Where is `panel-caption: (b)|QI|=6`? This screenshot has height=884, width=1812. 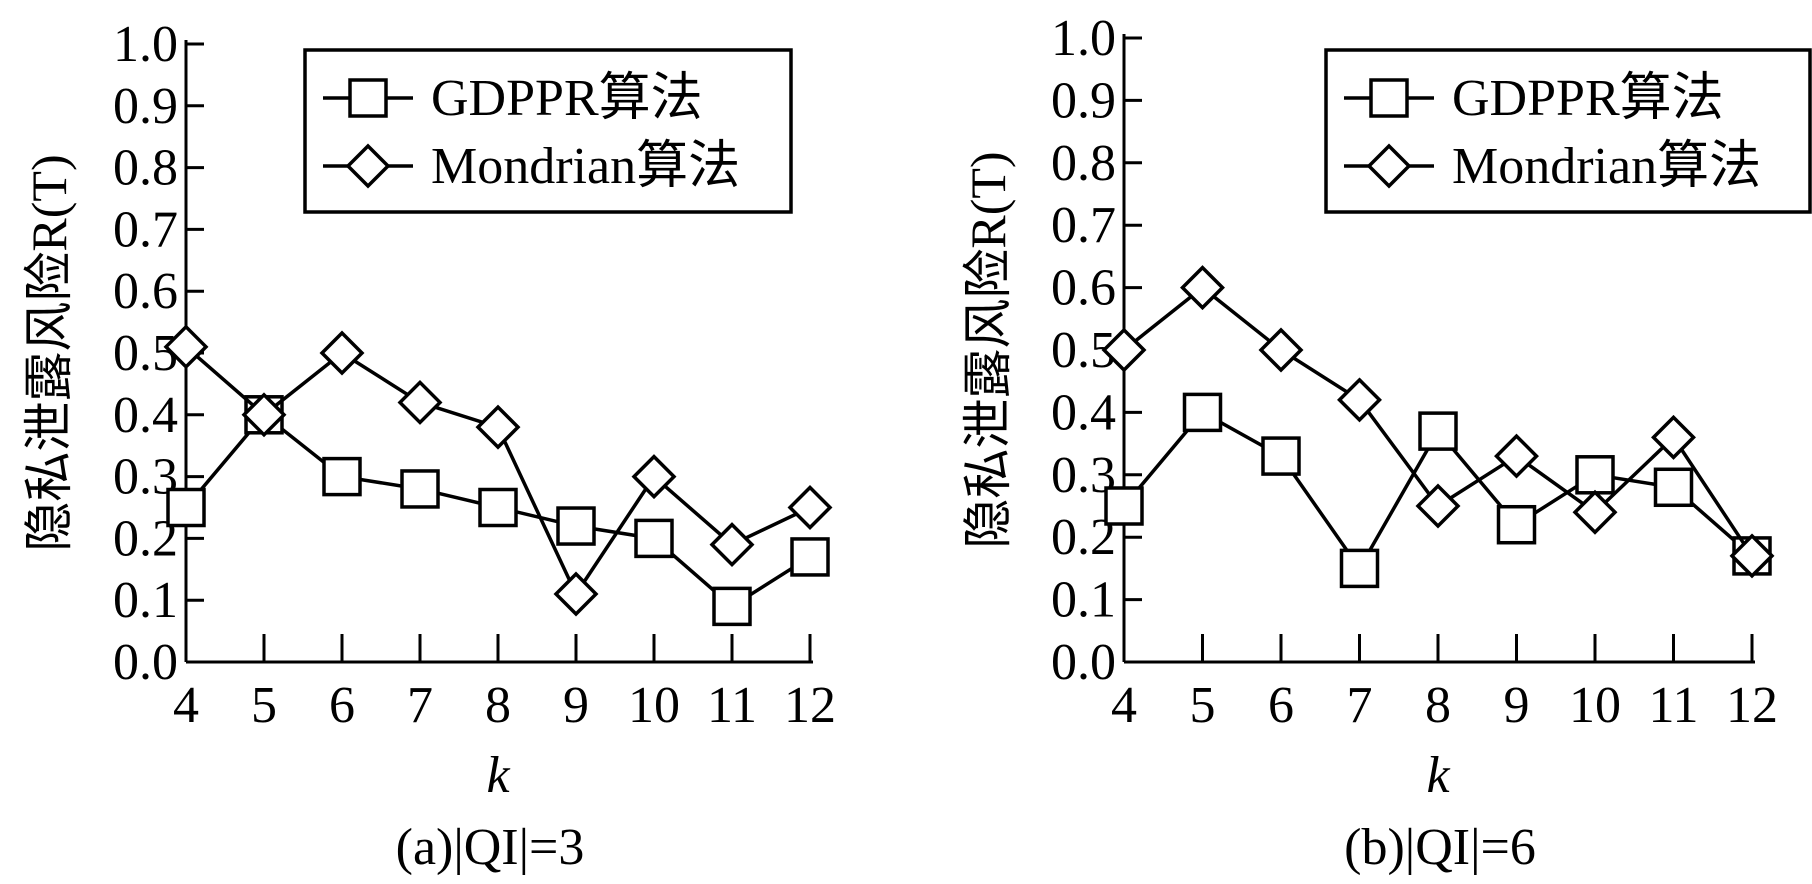
panel-caption: (b)|QI|=6 is located at coordinates (1440, 847).